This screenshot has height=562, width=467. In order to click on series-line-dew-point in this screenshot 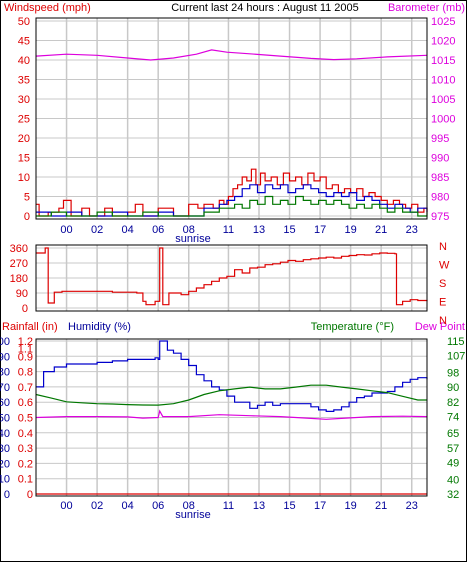, I will do `click(231, 414)`.